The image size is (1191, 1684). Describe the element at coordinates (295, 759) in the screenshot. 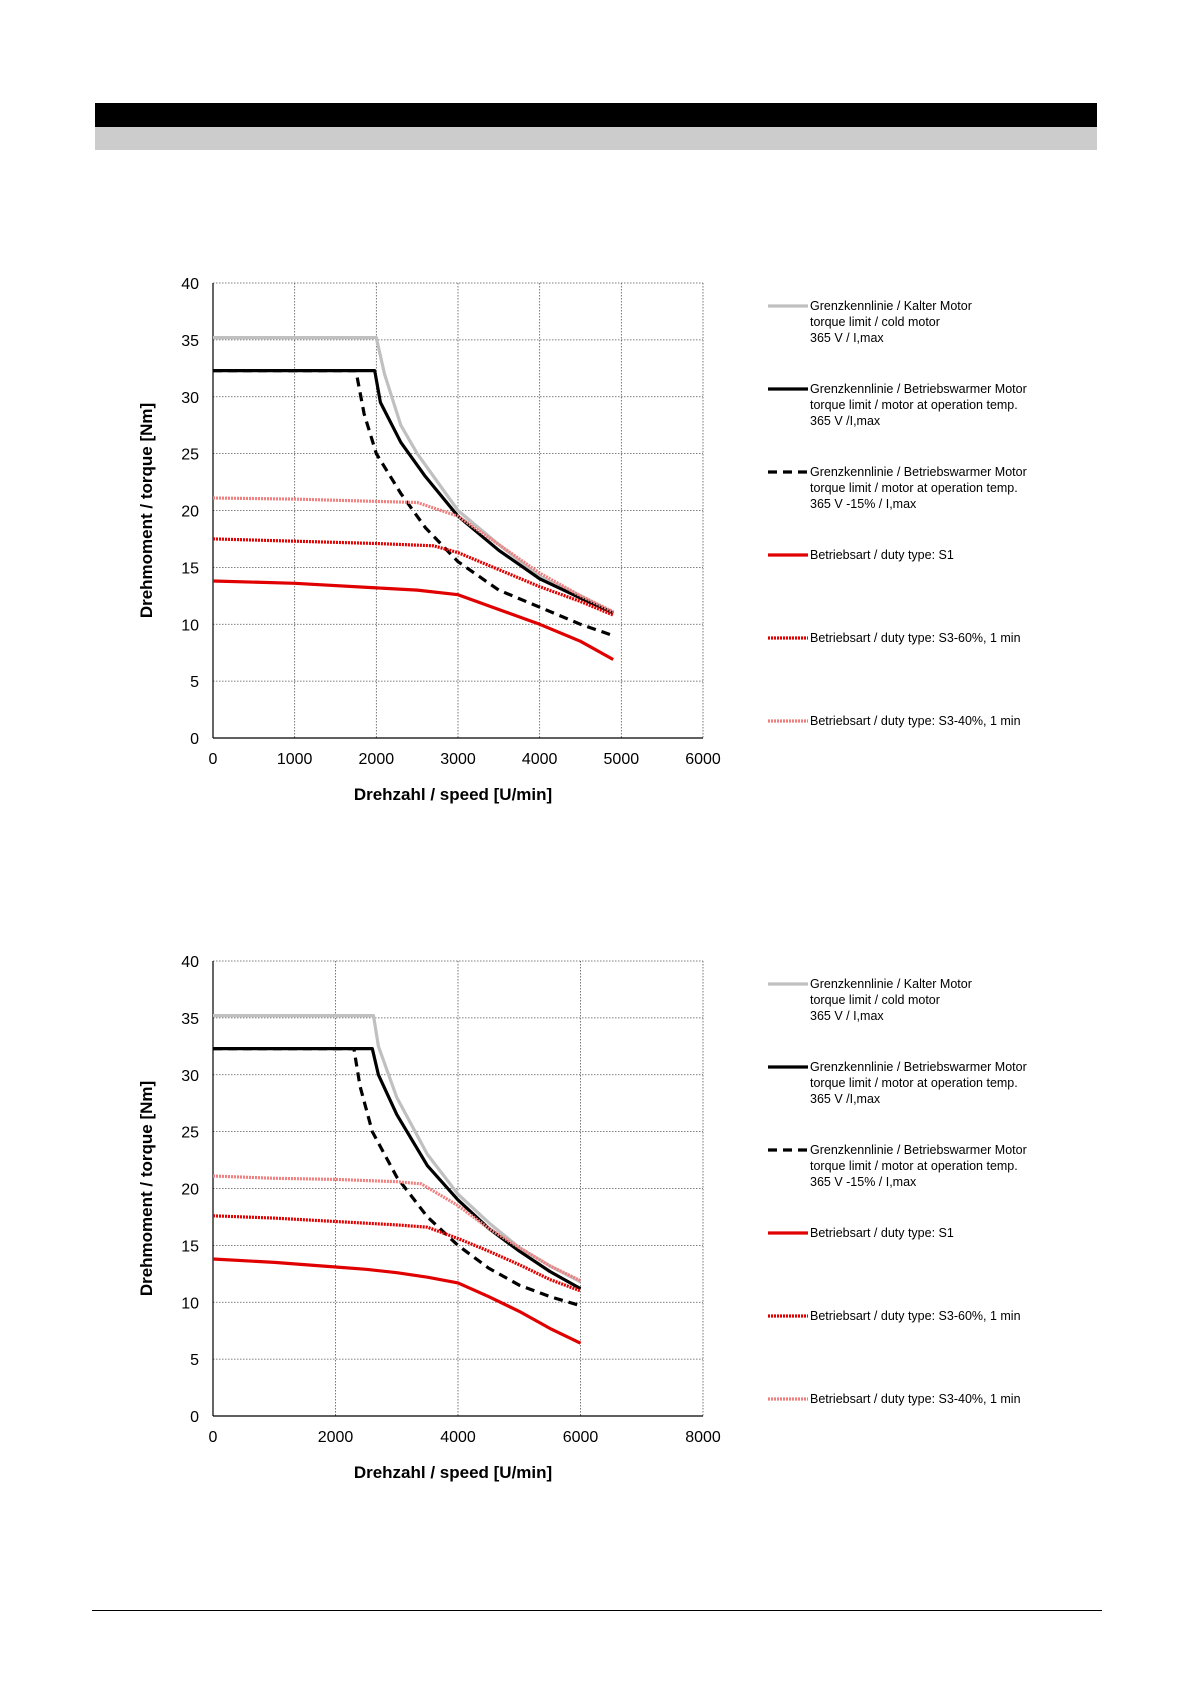

I see `x-tick-label: 1000` at that location.